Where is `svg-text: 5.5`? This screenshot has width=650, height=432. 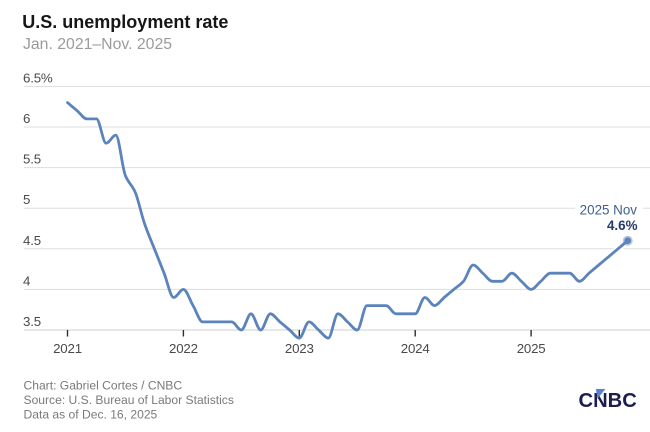 svg-text: 5.5 is located at coordinates (32, 159).